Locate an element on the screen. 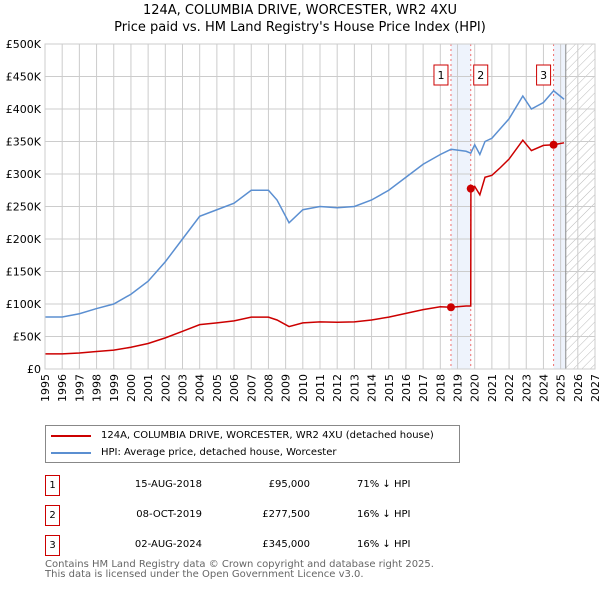 Image resolution: width=600 pixels, height=590 pixels. x-tick-label: 2011 is located at coordinates (320, 388).